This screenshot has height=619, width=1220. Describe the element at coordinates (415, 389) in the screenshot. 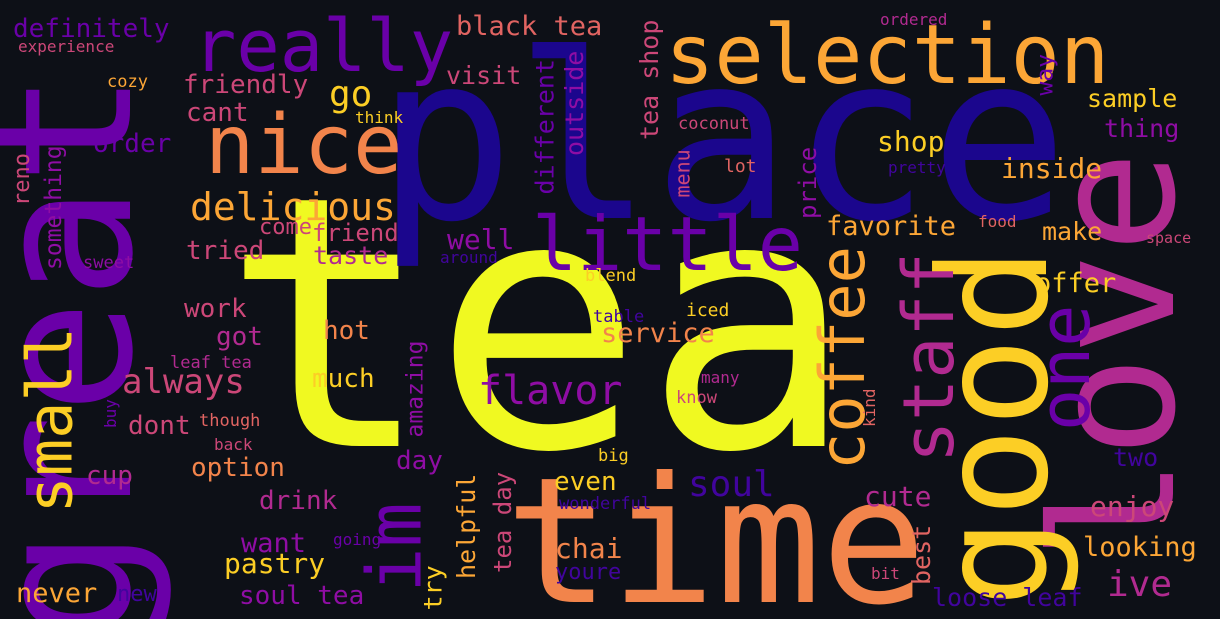

I see `word-amazing: amazing` at that location.